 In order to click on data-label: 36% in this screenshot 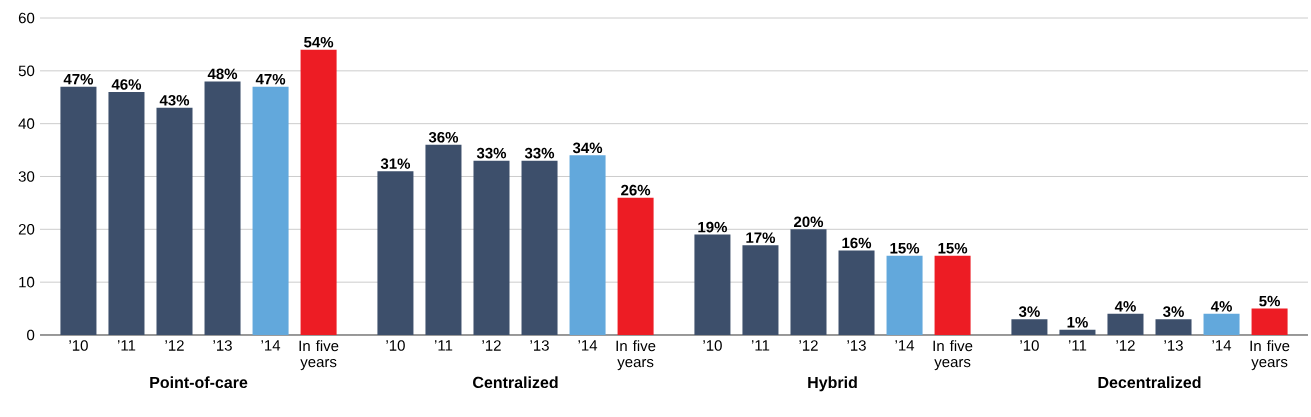, I will do `click(443, 137)`.